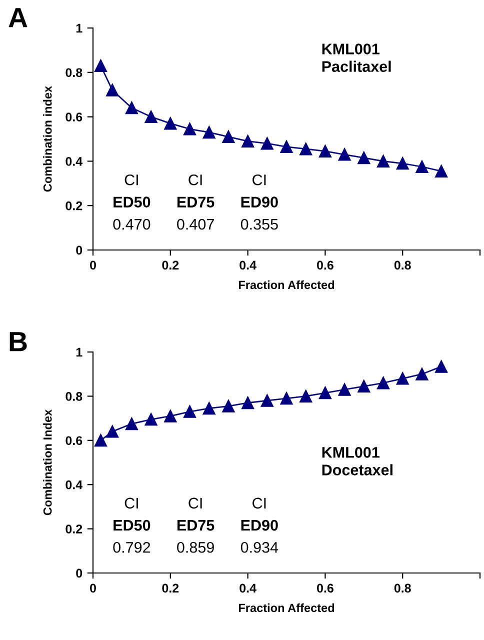  What do you see at coordinates (131, 525) in the screenshot?
I see `annotation: CI ED50 0.792` at bounding box center [131, 525].